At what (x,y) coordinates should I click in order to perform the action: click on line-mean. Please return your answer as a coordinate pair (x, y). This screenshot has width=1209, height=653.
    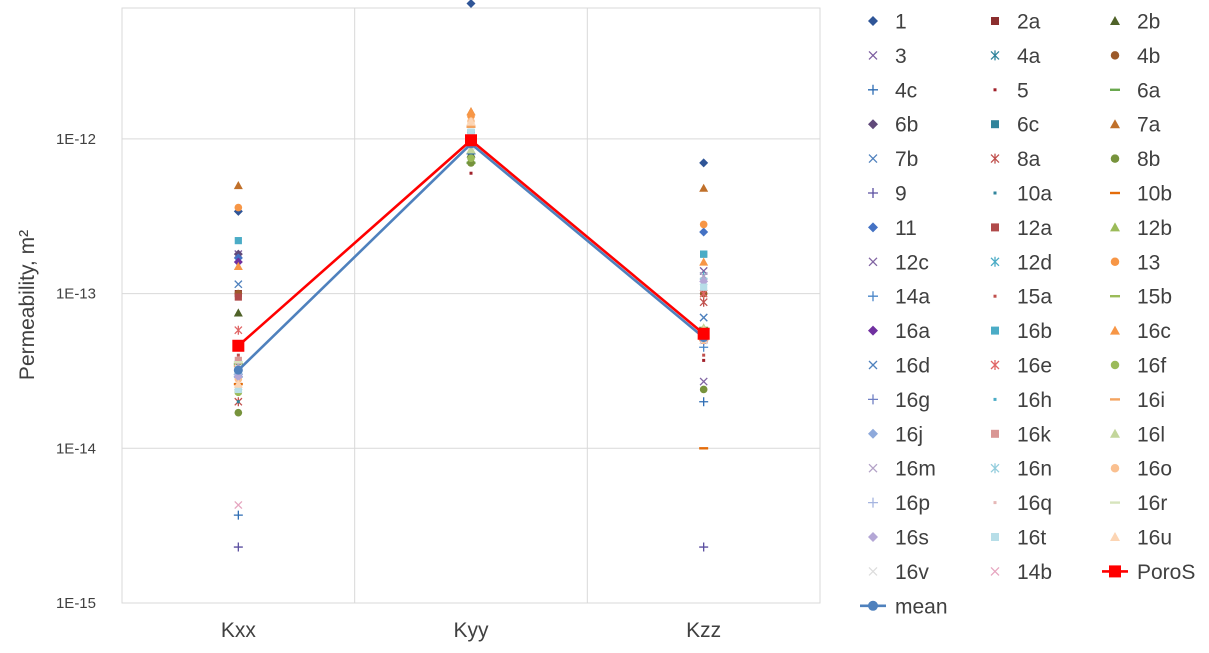
    Looking at the image, I should click on (471, 257).